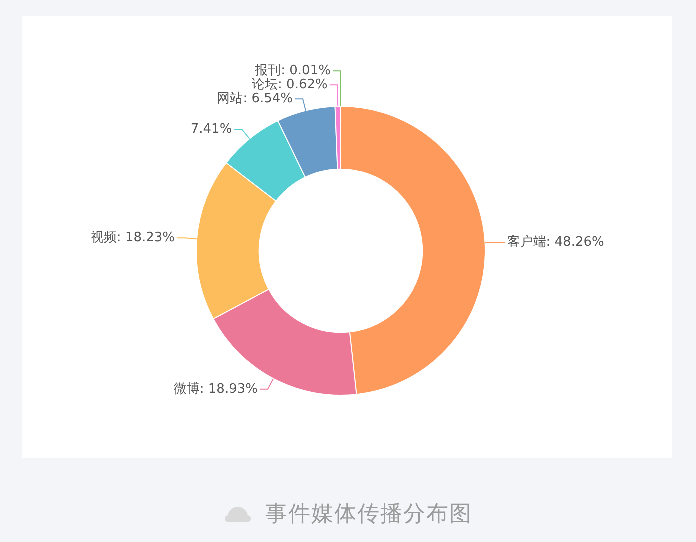 The width and height of the screenshot is (696, 542). What do you see at coordinates (133, 238) in the screenshot?
I see `slice-label: 视频: 18.23%` at bounding box center [133, 238].